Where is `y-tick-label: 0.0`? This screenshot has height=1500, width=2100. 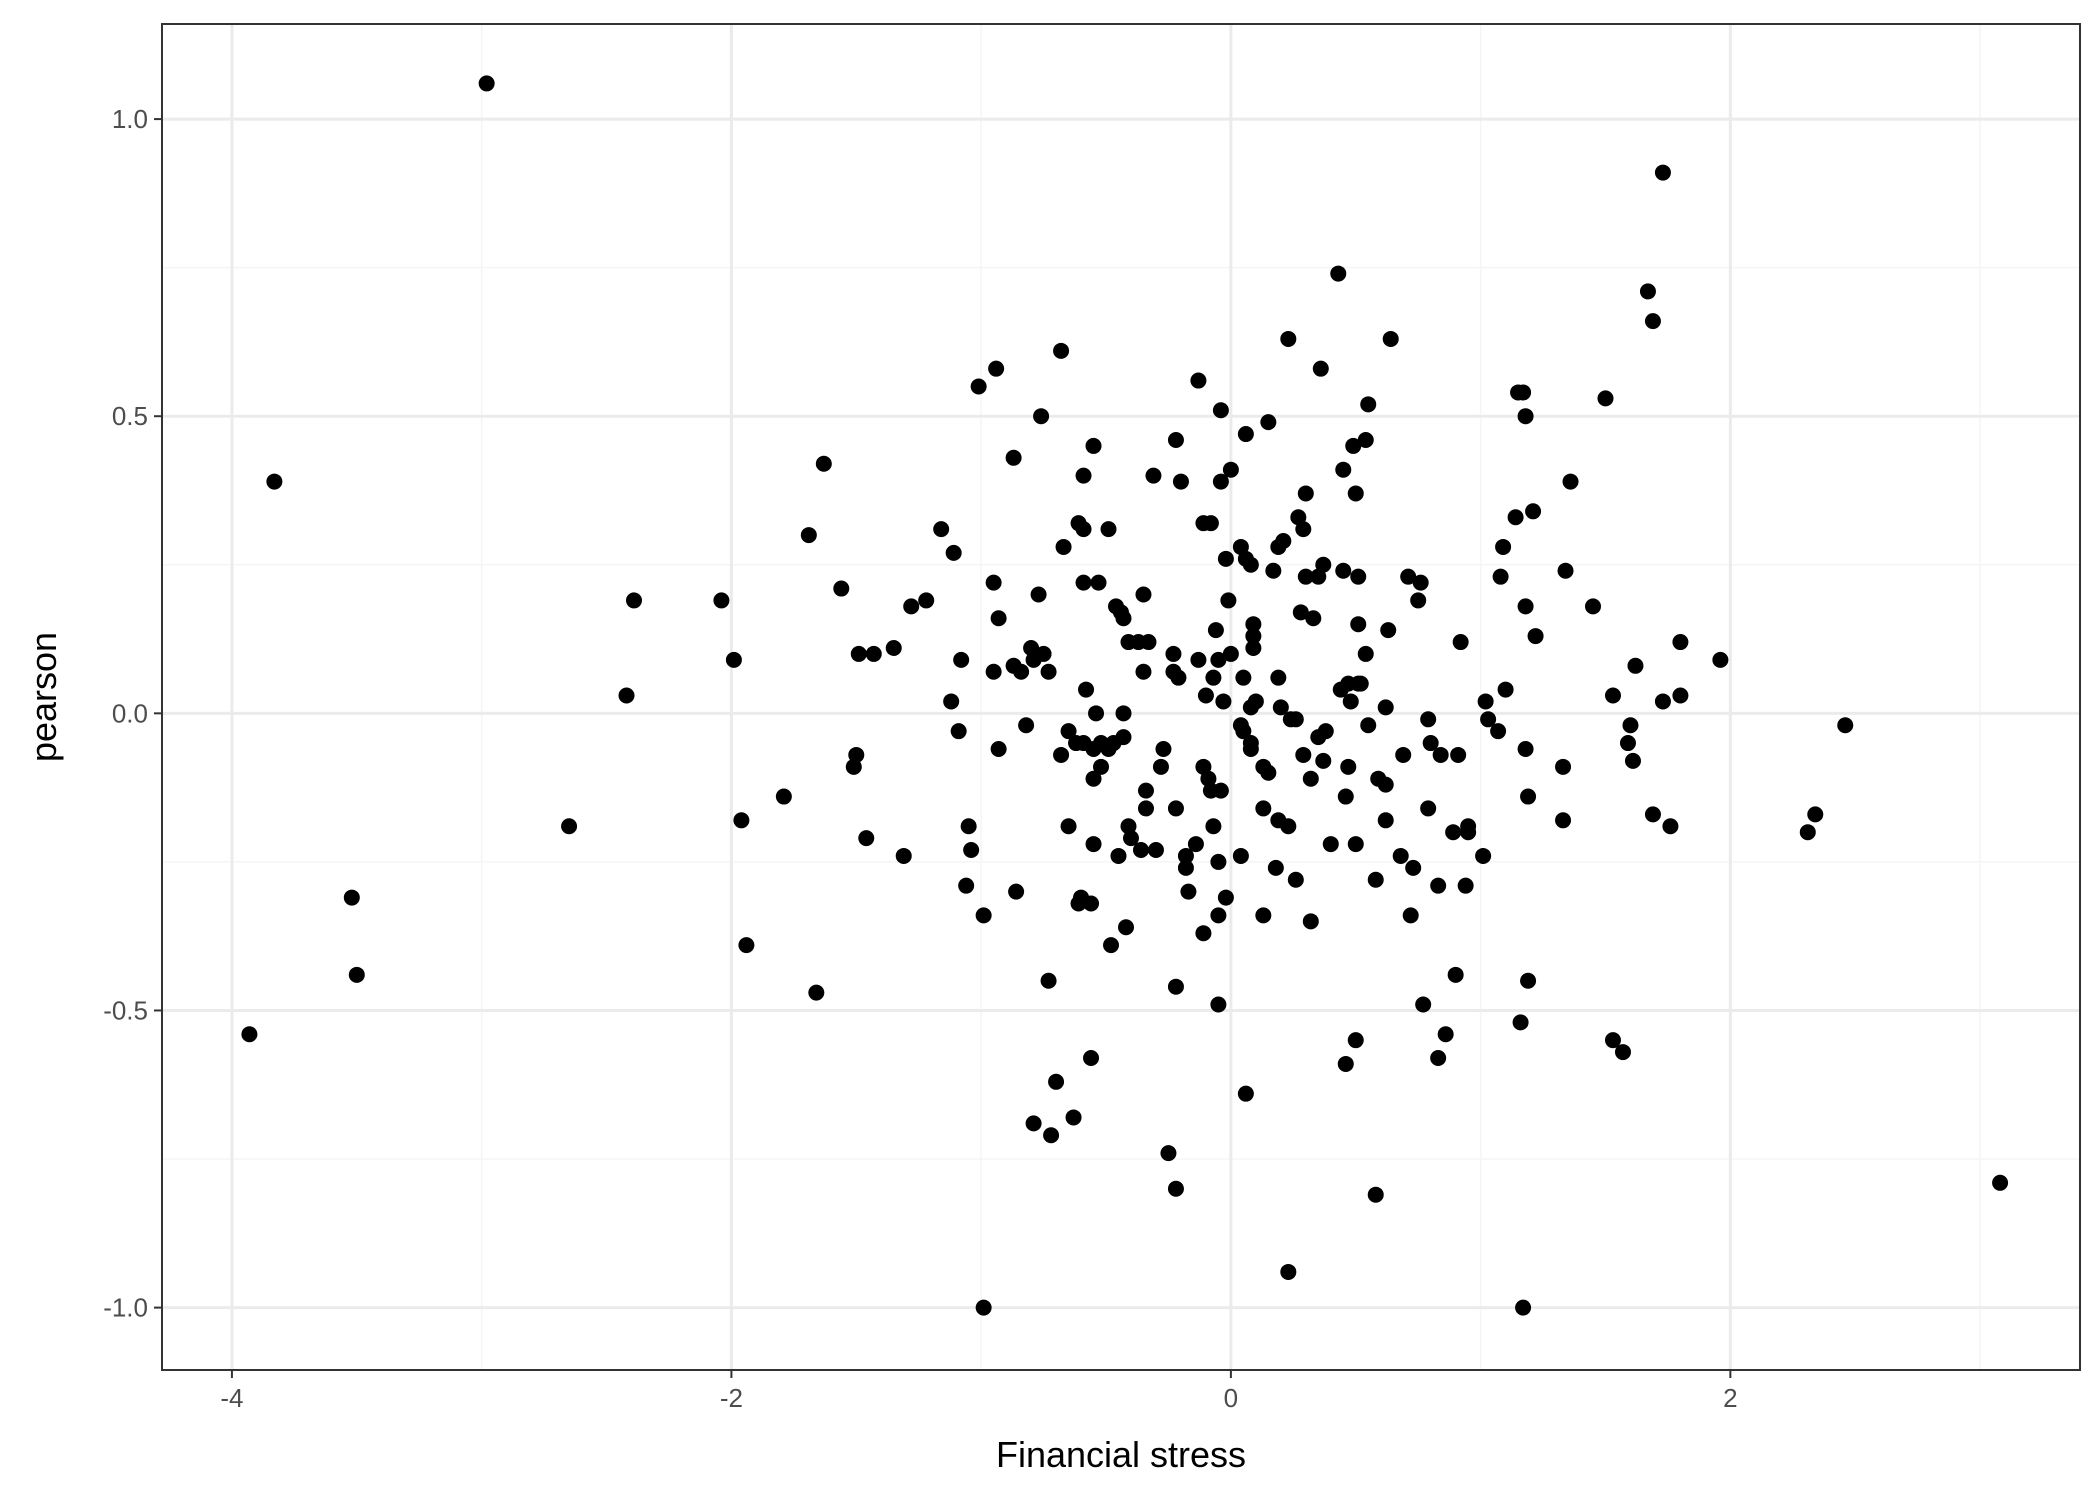 y-tick-label: 0.0 is located at coordinates (130, 713).